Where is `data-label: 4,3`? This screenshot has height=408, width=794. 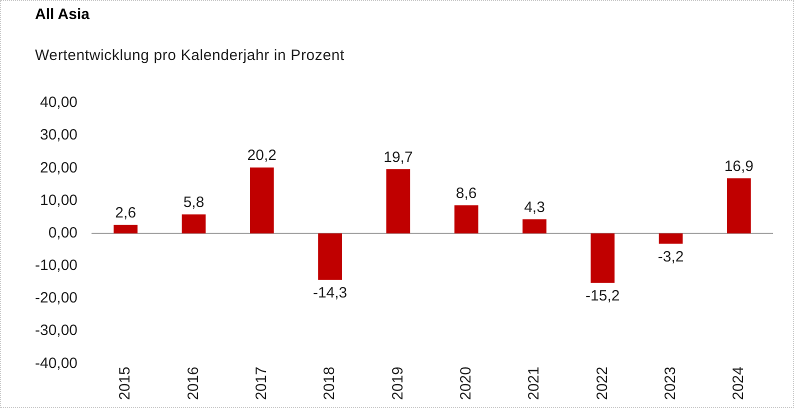 data-label: 4,3 is located at coordinates (534, 207).